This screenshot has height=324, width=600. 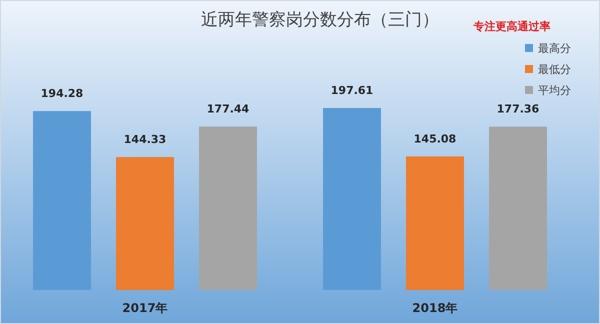 What do you see at coordinates (554, 69) in the screenshot?
I see `legend-label: 最低分` at bounding box center [554, 69].